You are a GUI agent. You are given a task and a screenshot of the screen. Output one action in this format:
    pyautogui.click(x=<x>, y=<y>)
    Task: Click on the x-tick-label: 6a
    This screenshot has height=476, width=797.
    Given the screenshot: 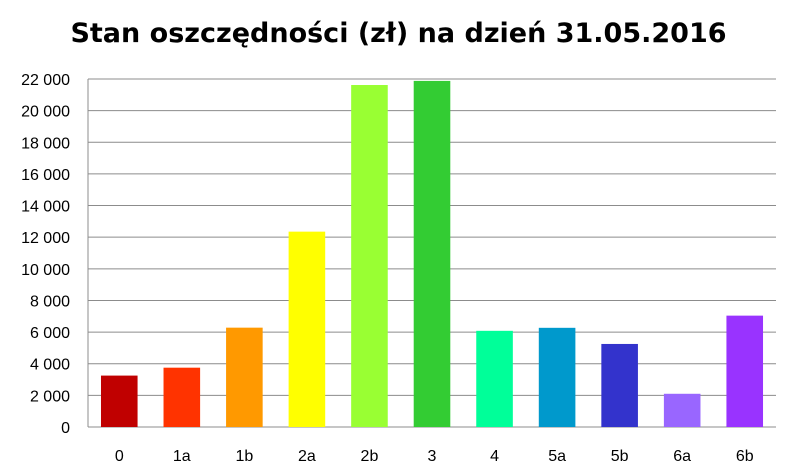 What is the action you would take?
    pyautogui.click(x=682, y=456)
    